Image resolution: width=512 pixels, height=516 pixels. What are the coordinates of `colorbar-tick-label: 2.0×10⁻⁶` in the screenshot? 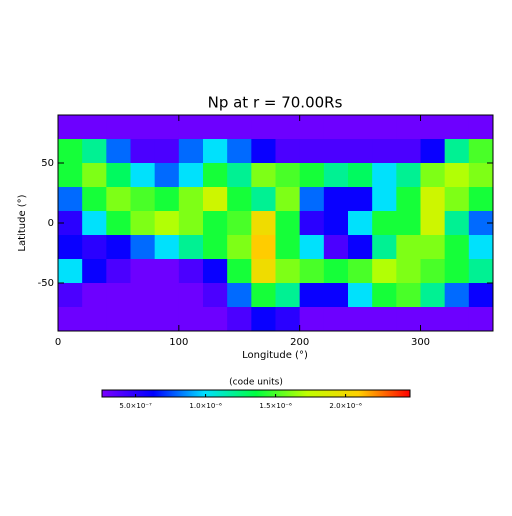 It's located at (345, 406).